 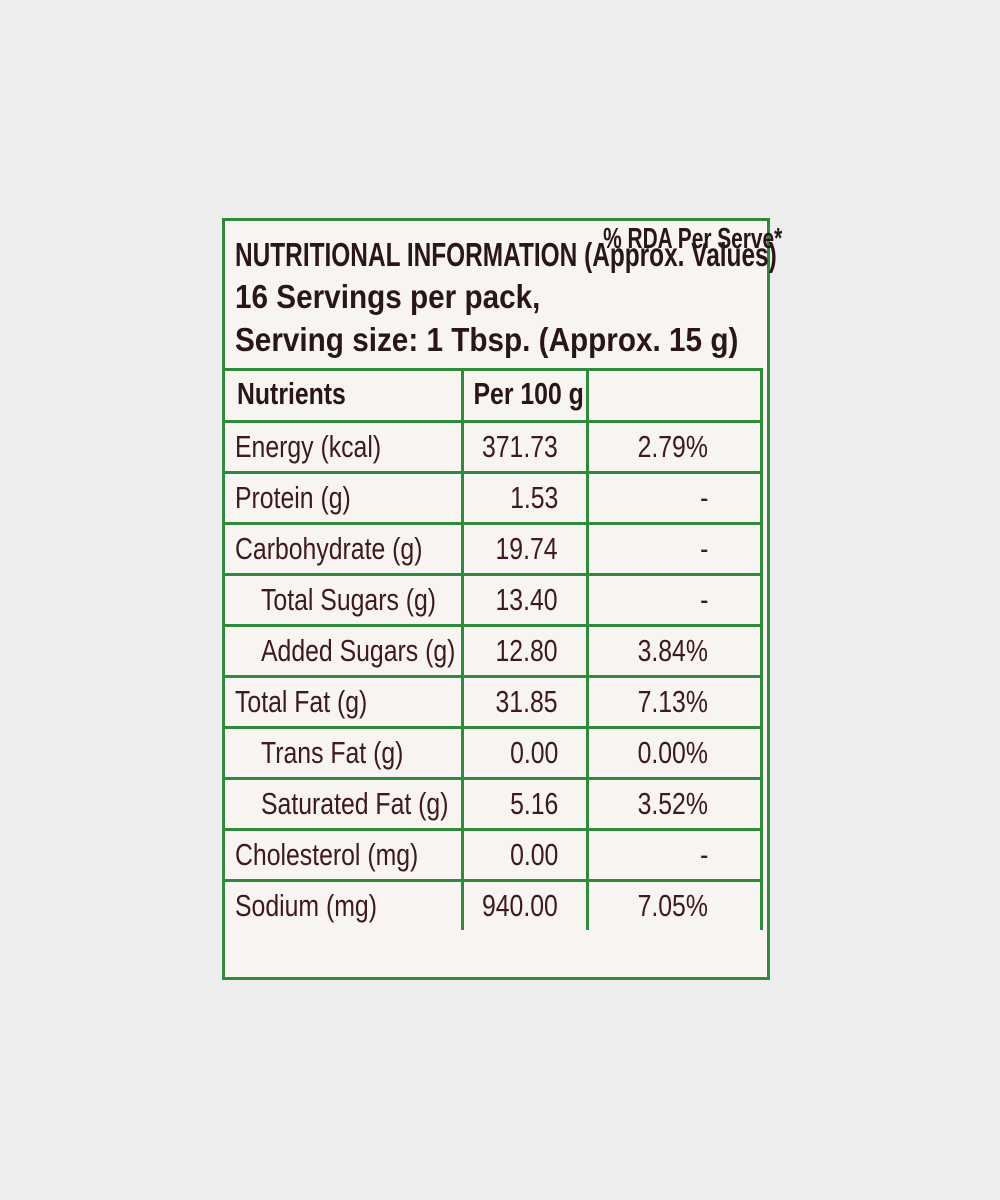 I want to click on rda-value: 7.05%, so click(x=672, y=905).